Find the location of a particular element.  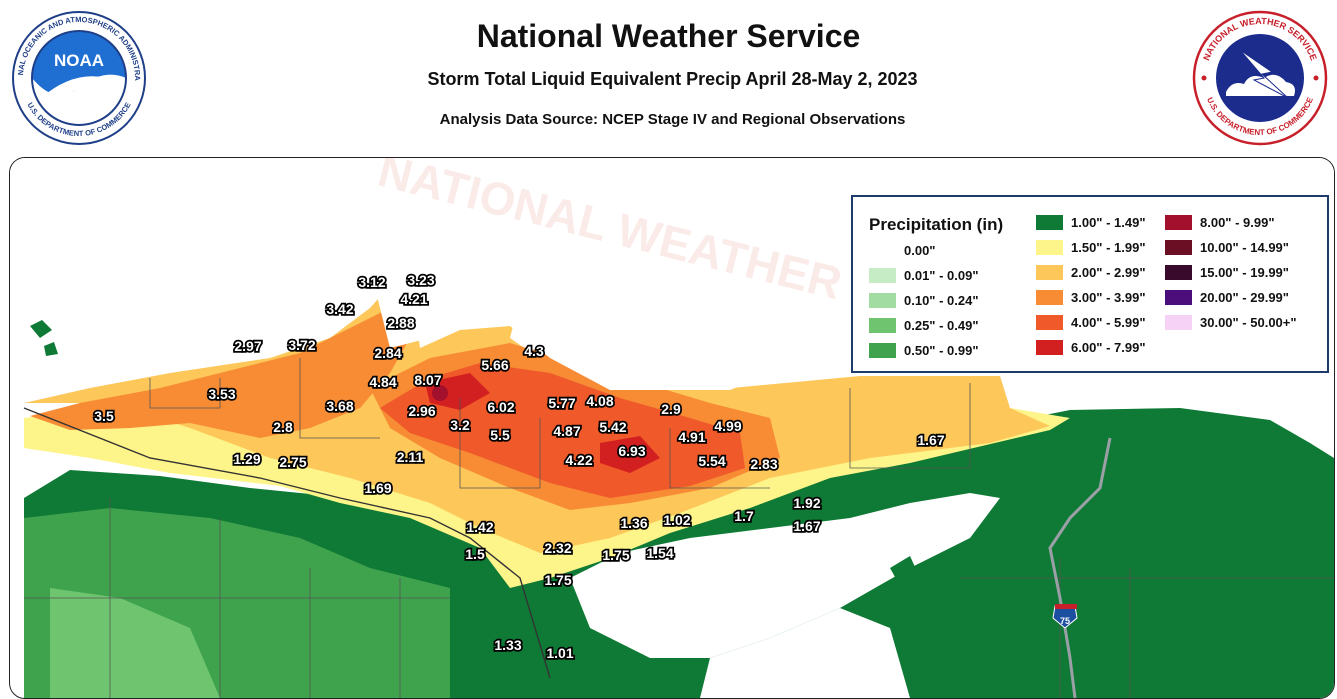

precip-value-label: 1.5 is located at coordinates (475, 554).